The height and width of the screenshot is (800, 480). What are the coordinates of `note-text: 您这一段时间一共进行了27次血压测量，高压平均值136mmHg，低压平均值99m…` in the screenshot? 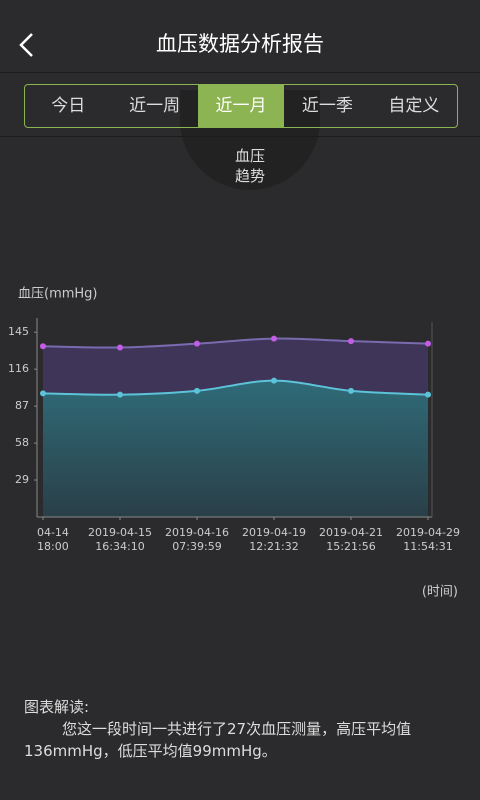 It's located at (218, 740).